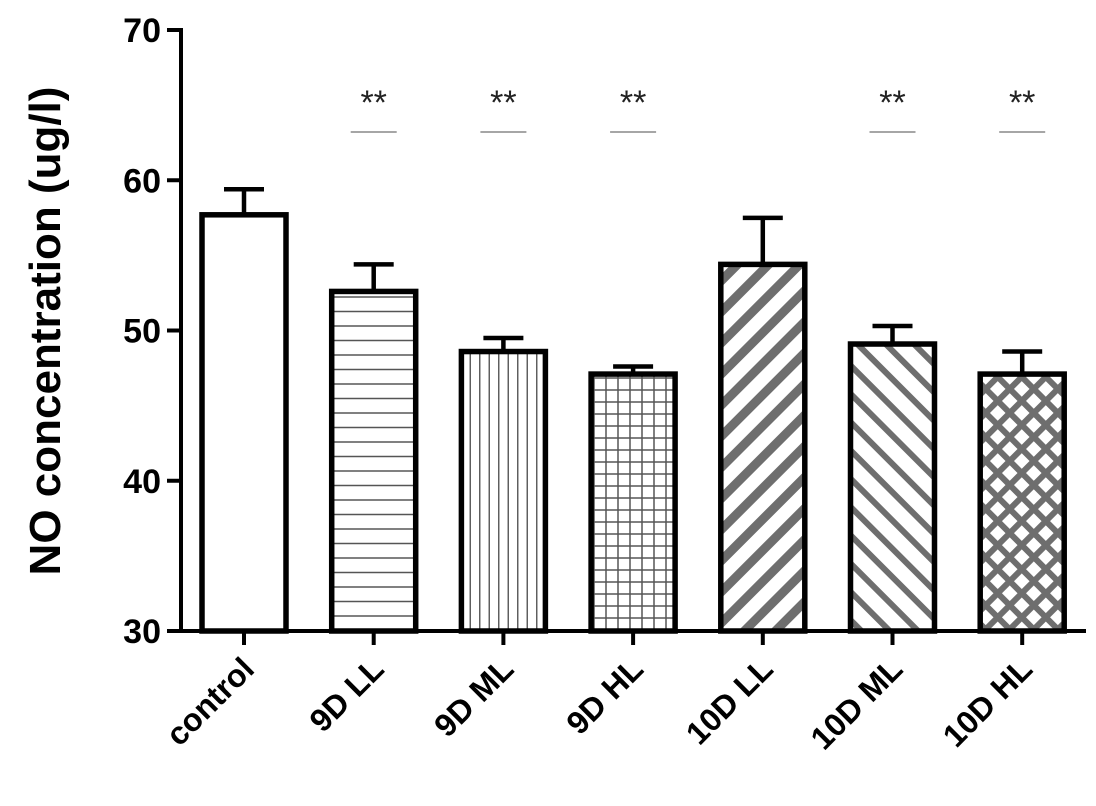 The height and width of the screenshot is (806, 1096). What do you see at coordinates (142, 332) in the screenshot?
I see `y-tick-label: 50` at bounding box center [142, 332].